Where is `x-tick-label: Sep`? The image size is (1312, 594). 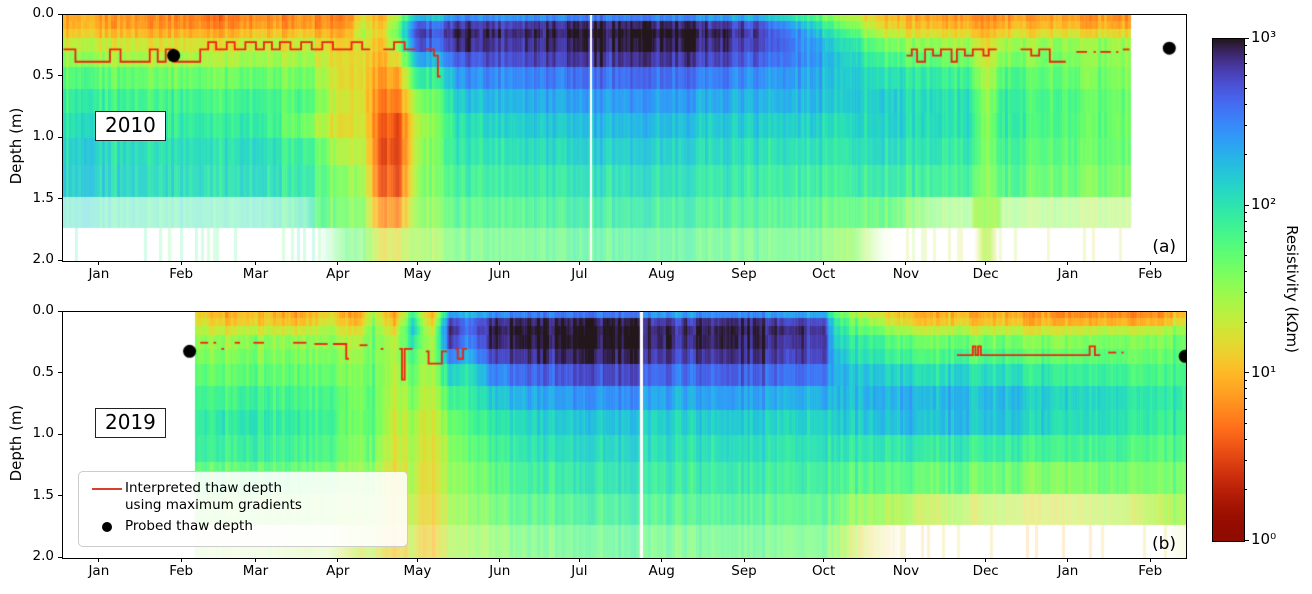
x-tick-label: Sep is located at coordinates (744, 571).